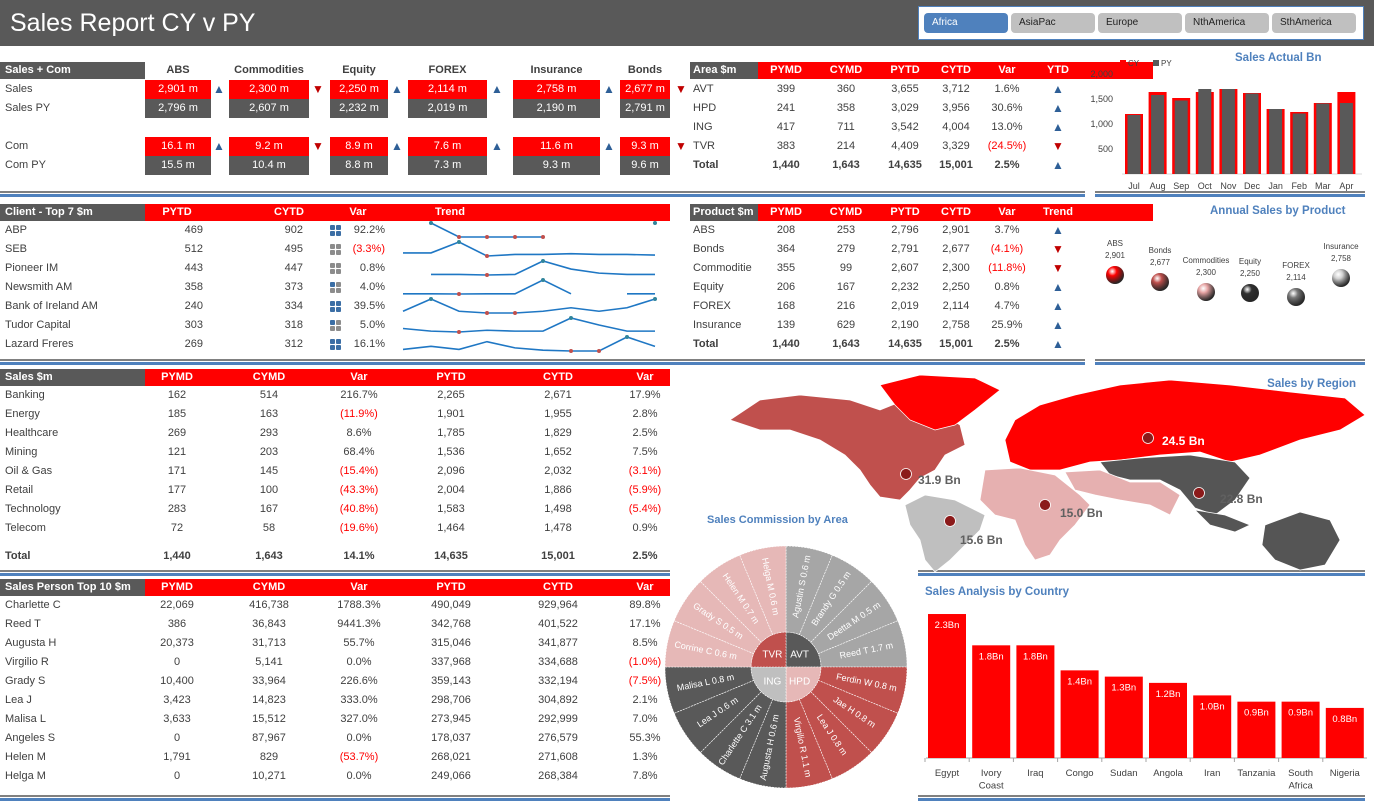  I want to click on sales-person-table-cell: 0.0%, so click(359, 776).